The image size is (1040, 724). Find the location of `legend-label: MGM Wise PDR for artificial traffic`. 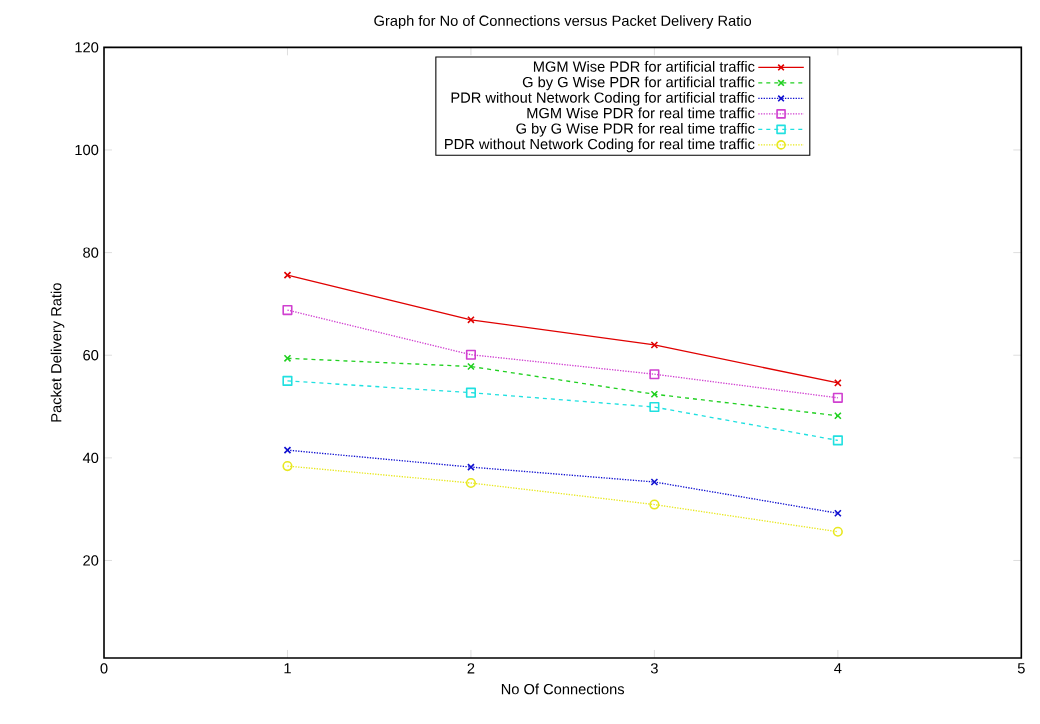

legend-label: MGM Wise PDR for artificial traffic is located at coordinates (644, 66).